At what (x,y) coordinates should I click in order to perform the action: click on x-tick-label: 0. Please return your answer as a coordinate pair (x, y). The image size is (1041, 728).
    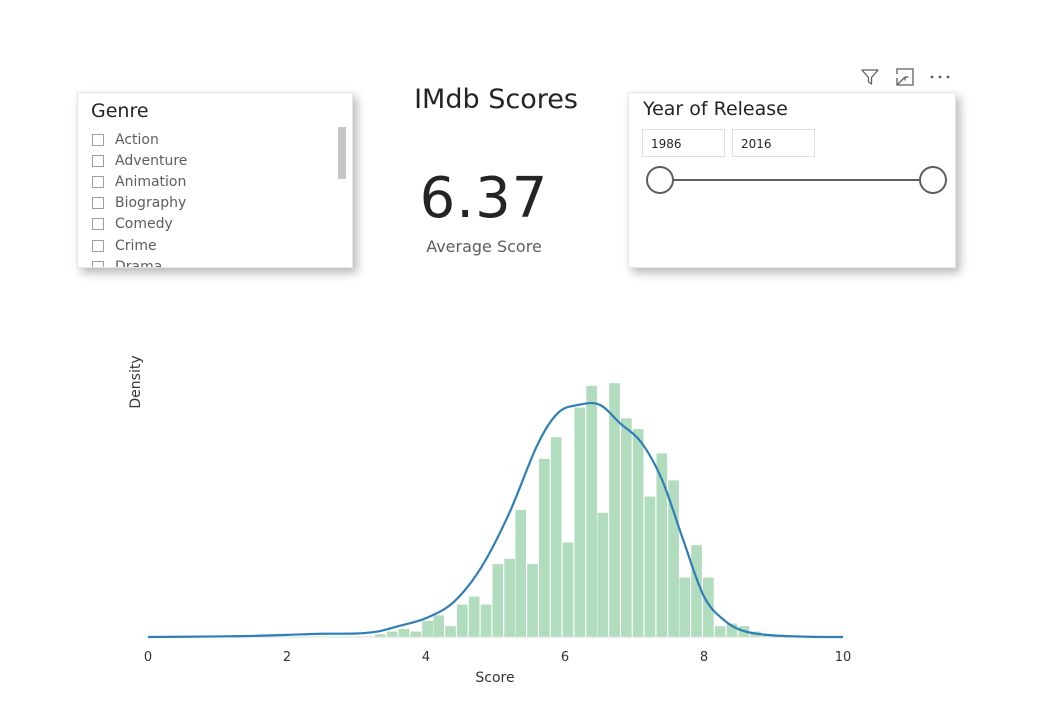
    Looking at the image, I should click on (148, 657).